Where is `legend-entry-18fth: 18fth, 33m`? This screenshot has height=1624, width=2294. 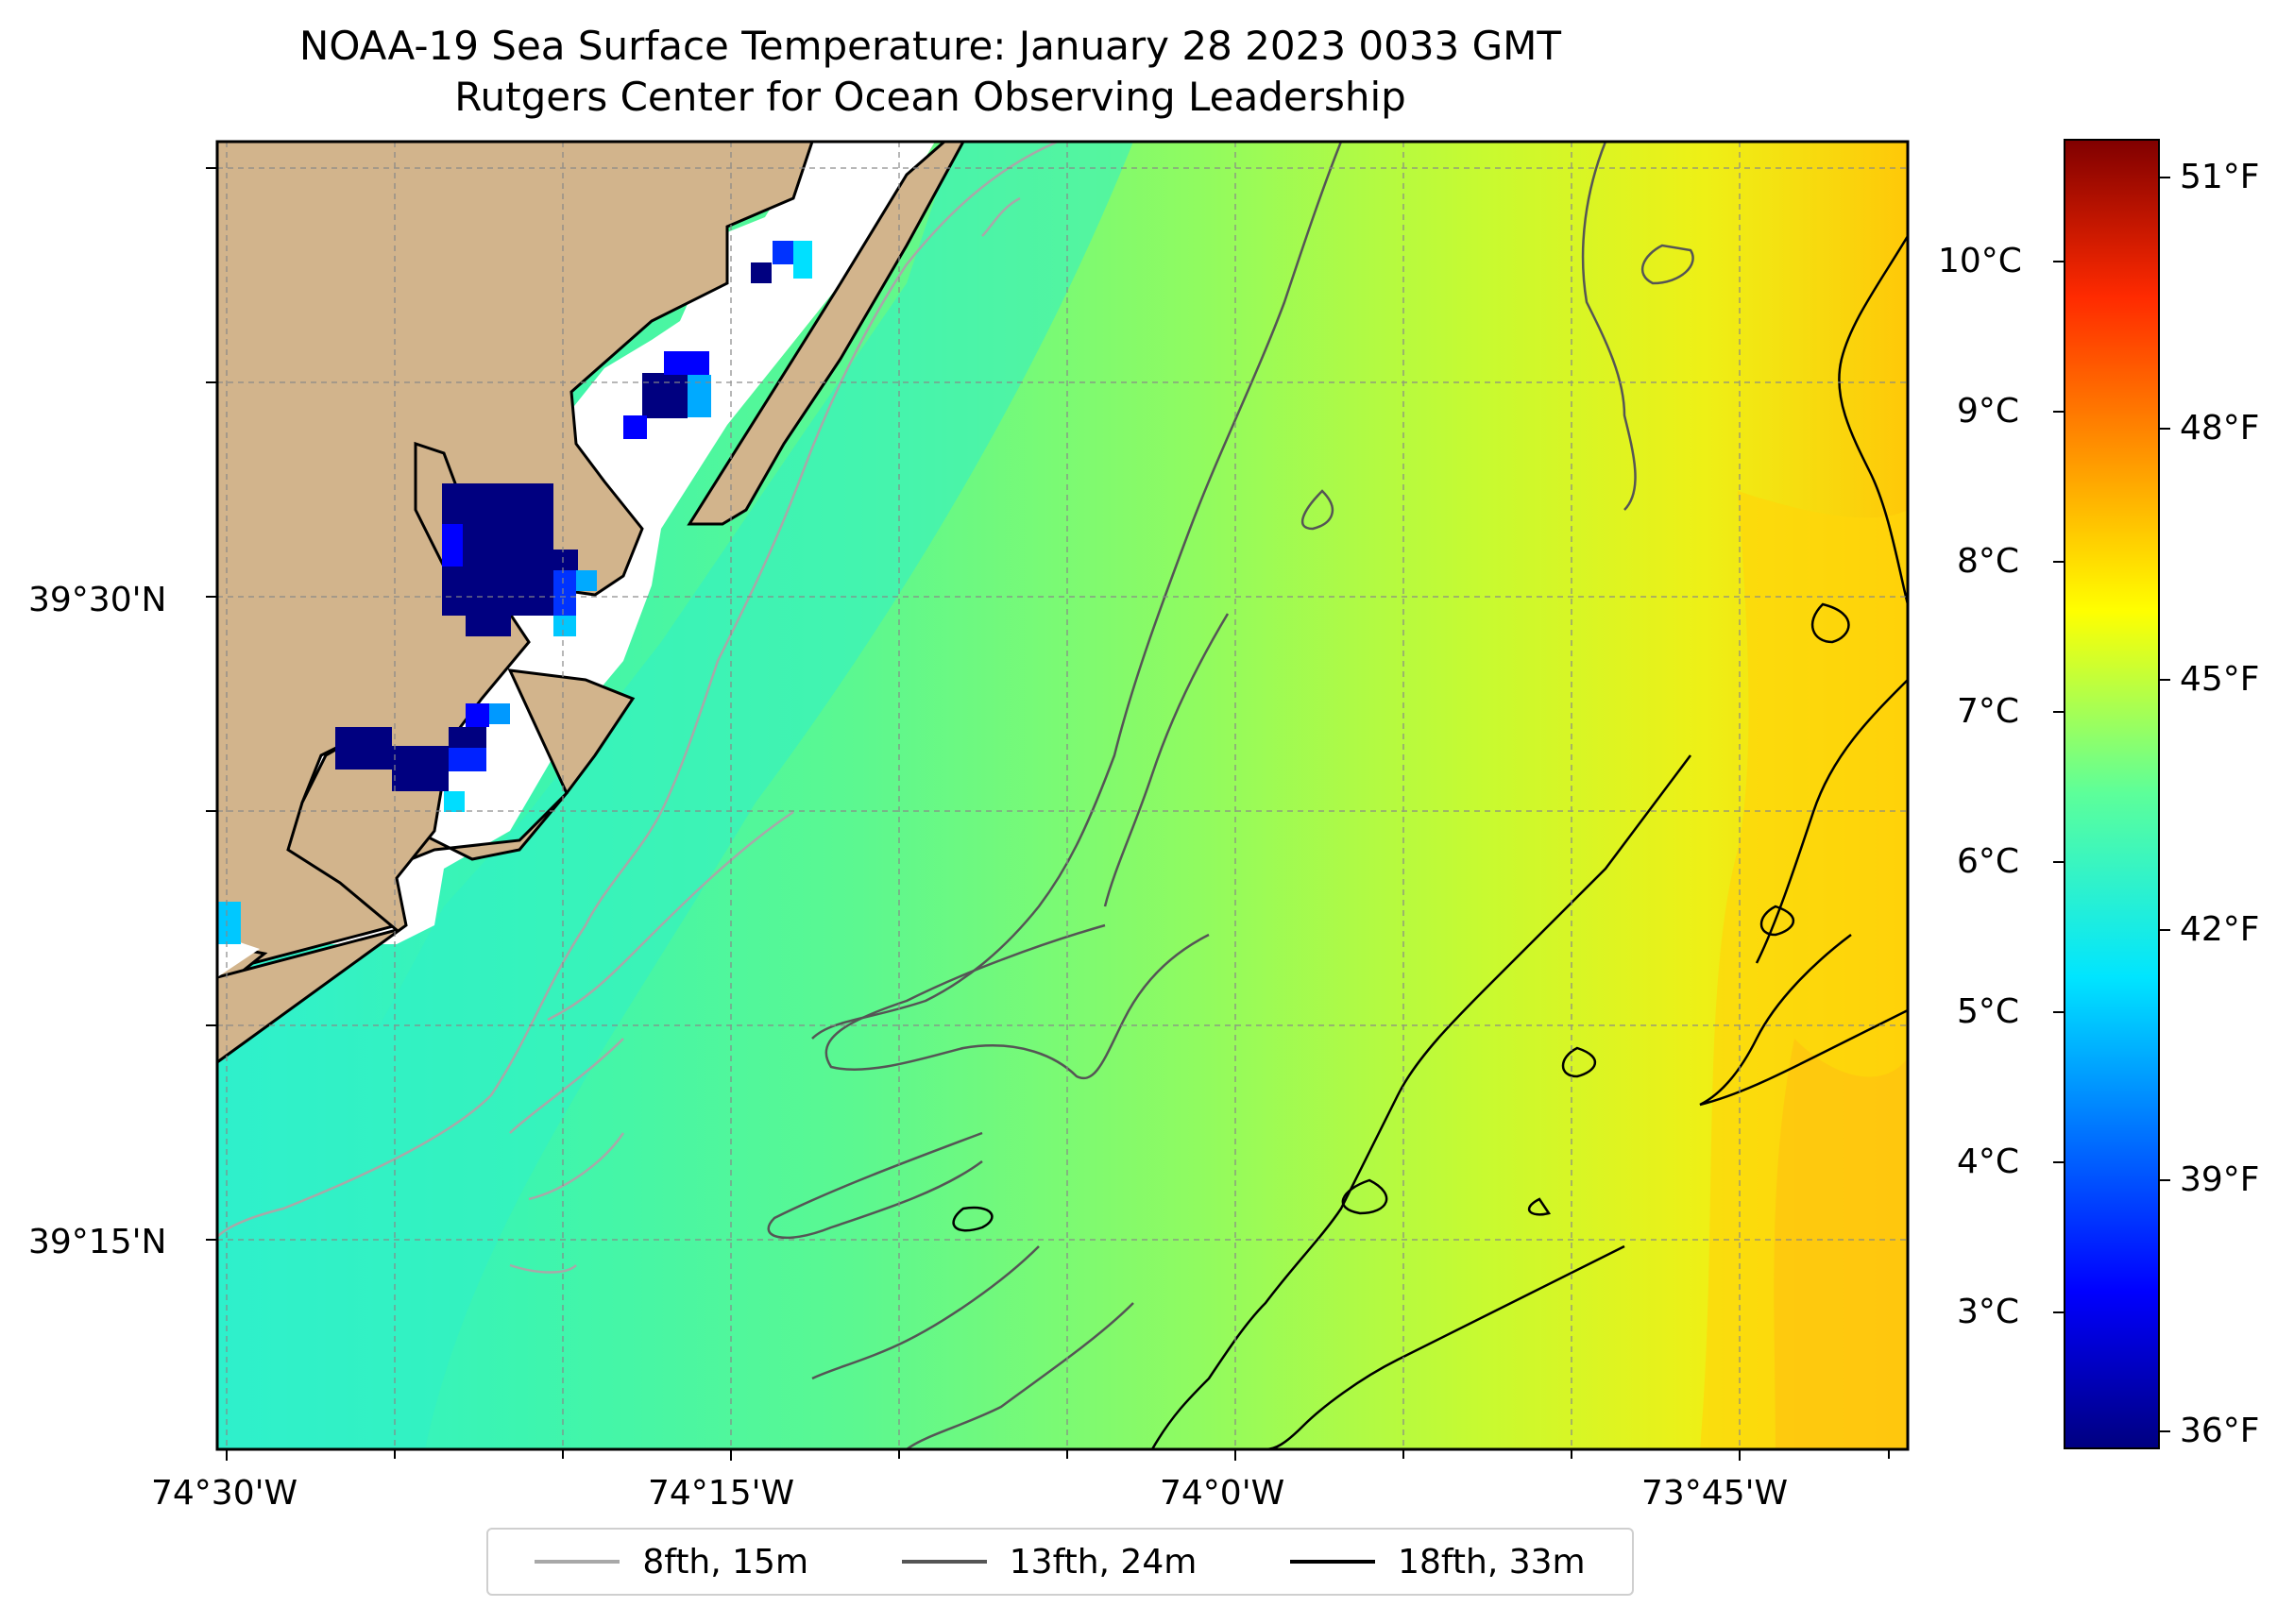 legend-entry-18fth: 18fth, 33m is located at coordinates (1438, 1562).